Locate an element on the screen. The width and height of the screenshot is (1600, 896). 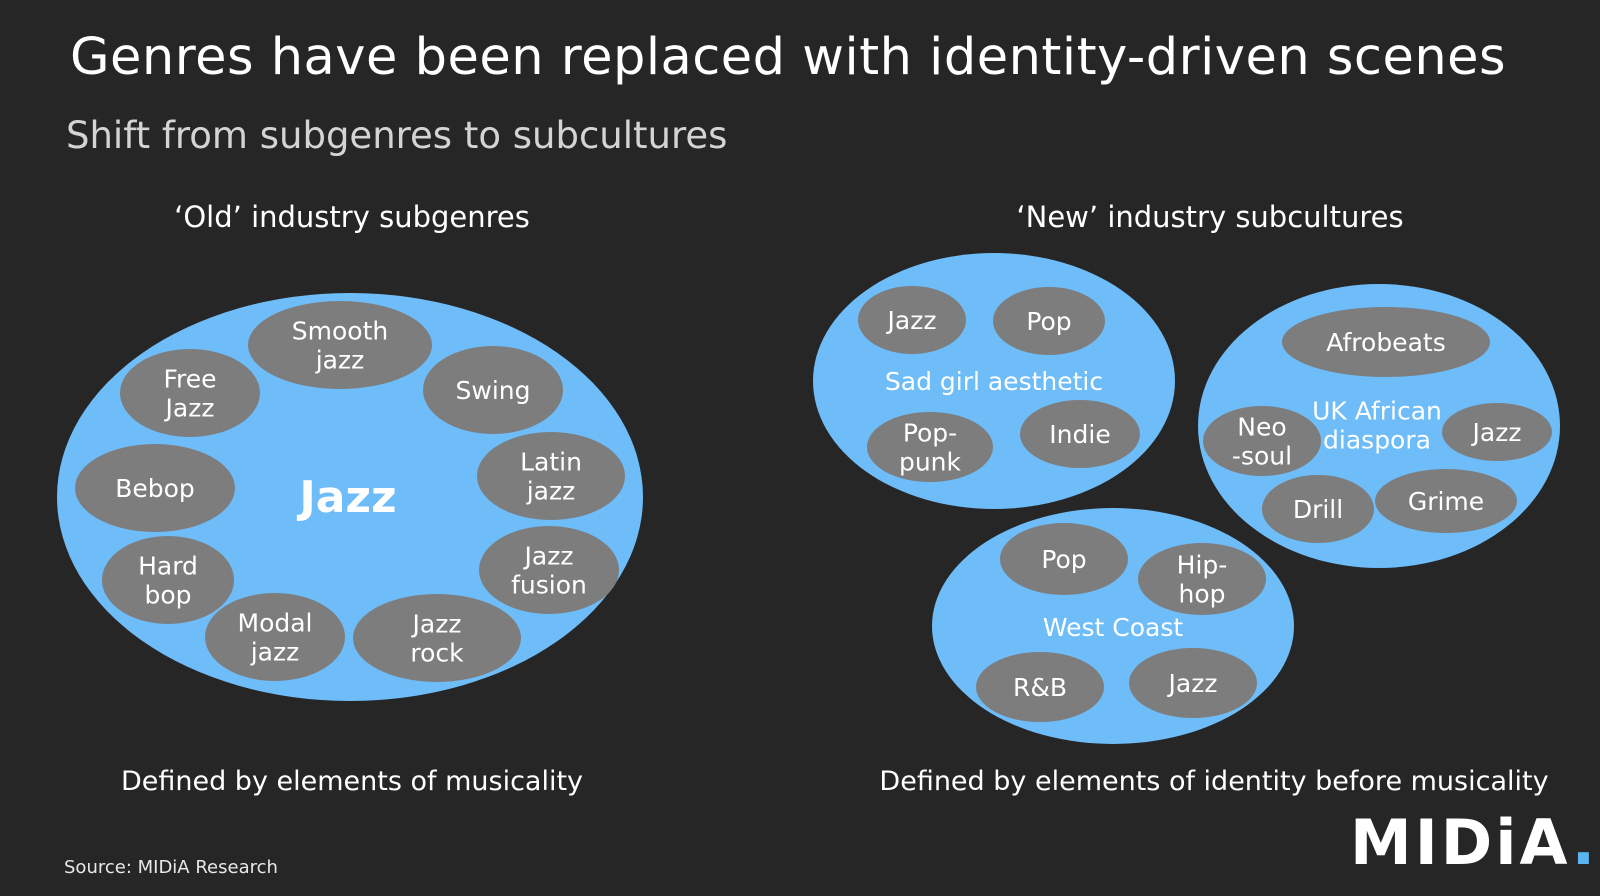
new-genre-label-line: Afrobeats is located at coordinates (1385, 342).